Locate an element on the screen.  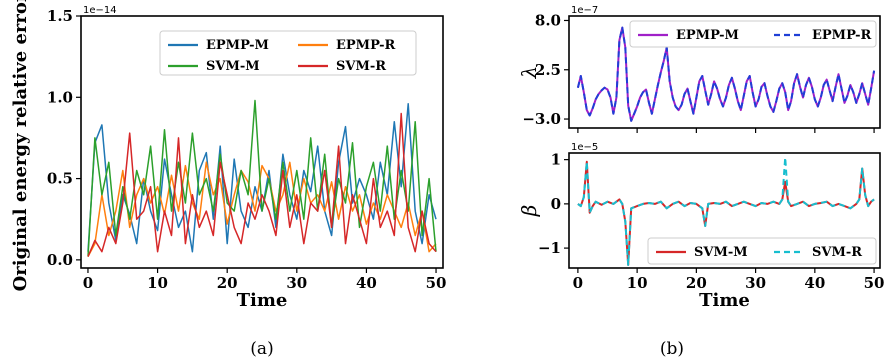
y-tick-label: 8.0 is located at coordinates (548, 20).